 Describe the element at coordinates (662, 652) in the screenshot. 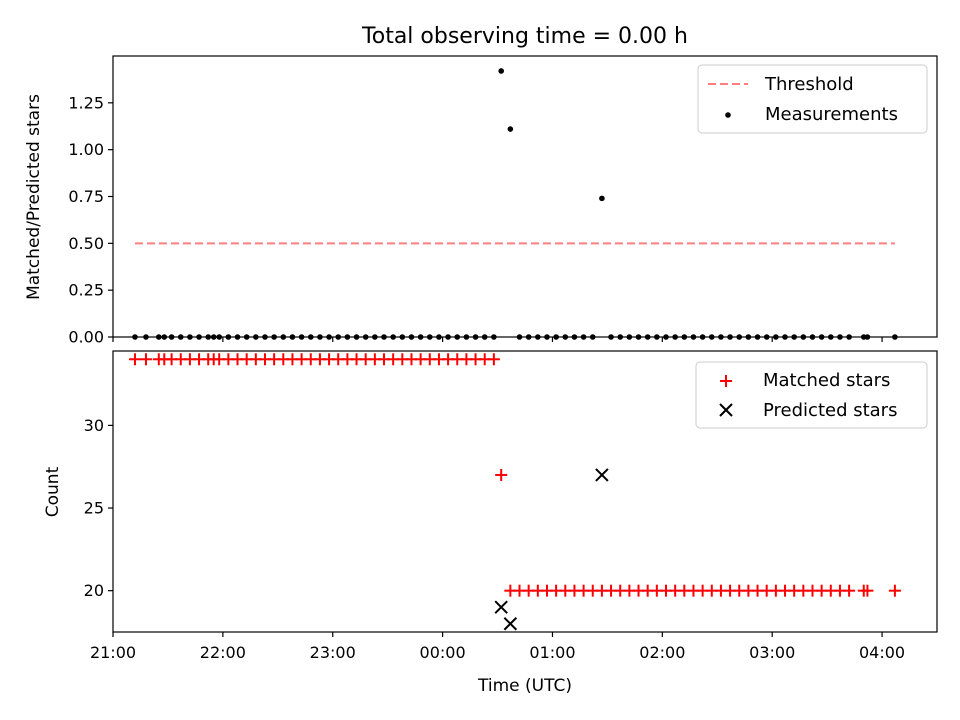

I see `x-tick-label: 02:00` at that location.